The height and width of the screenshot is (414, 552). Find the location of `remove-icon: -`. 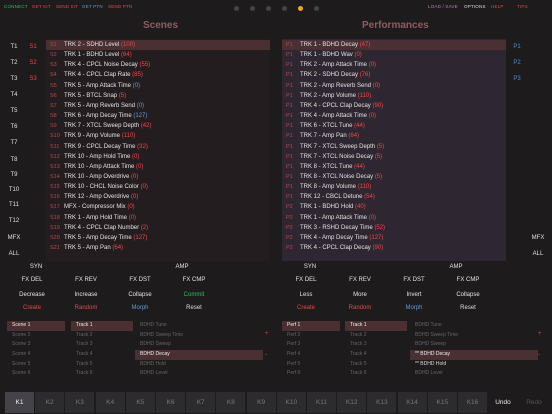

remove-icon: - is located at coordinates (266, 355).